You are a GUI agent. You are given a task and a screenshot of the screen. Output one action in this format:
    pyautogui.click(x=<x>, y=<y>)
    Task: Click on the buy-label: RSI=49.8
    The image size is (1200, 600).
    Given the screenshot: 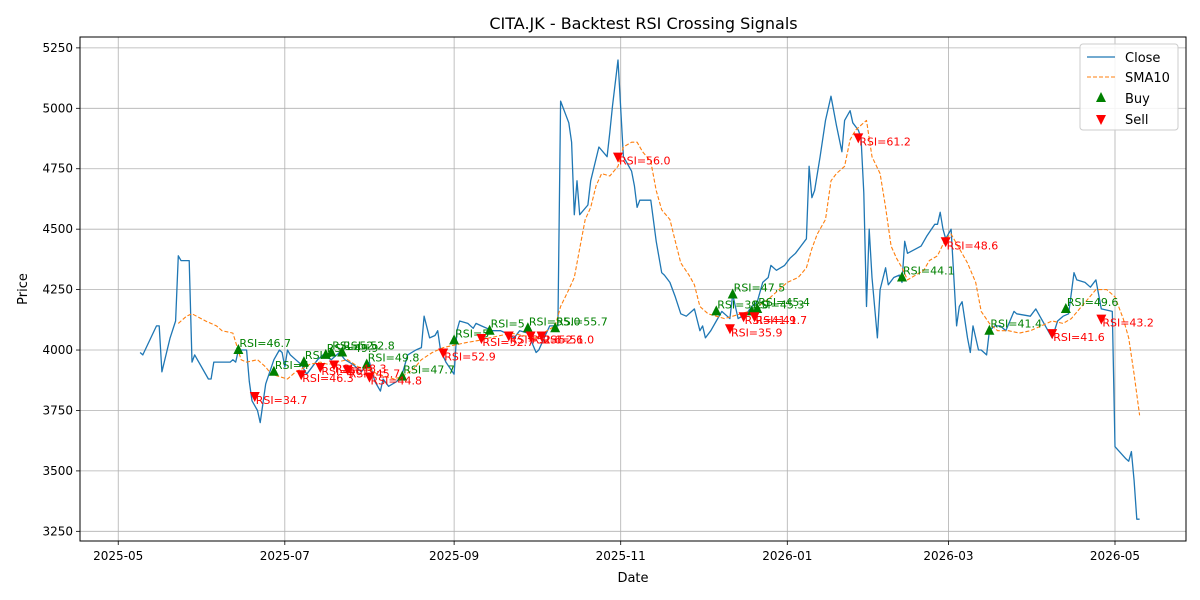 What is the action you would take?
    pyautogui.click(x=394, y=358)
    